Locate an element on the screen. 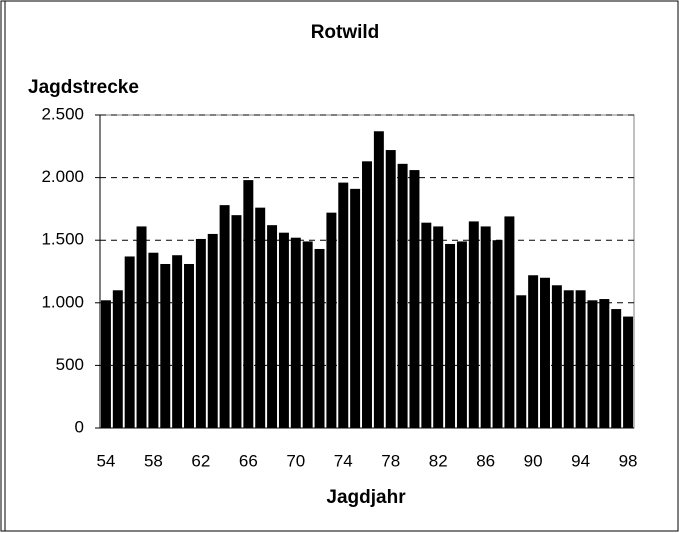 Image resolution: width=680 pixels, height=533 pixels. x-tick-label: 66 is located at coordinates (248, 460).